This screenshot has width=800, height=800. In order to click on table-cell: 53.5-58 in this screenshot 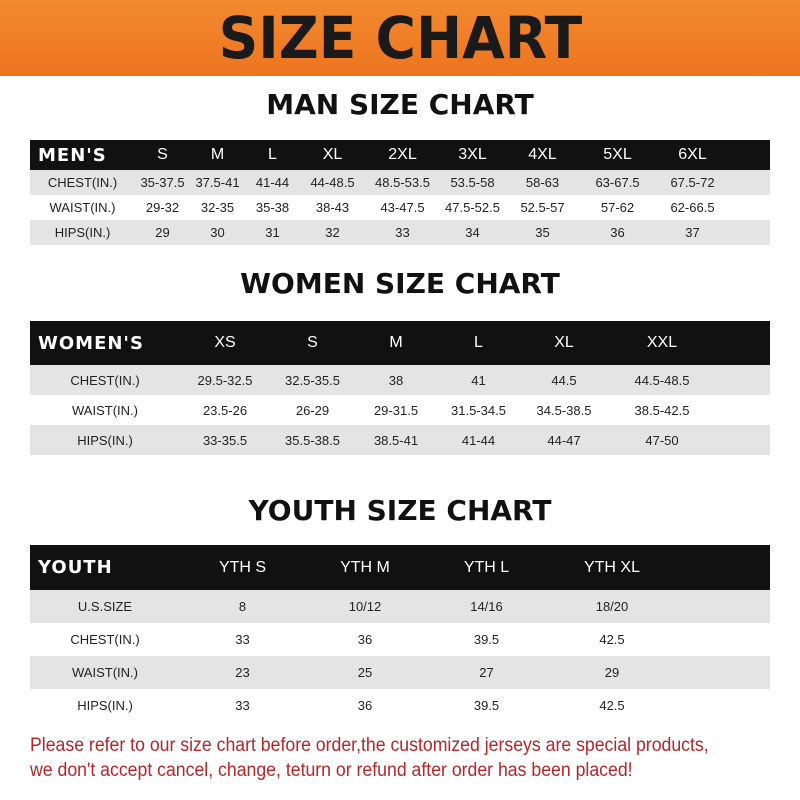, I will do `click(472, 182)`.